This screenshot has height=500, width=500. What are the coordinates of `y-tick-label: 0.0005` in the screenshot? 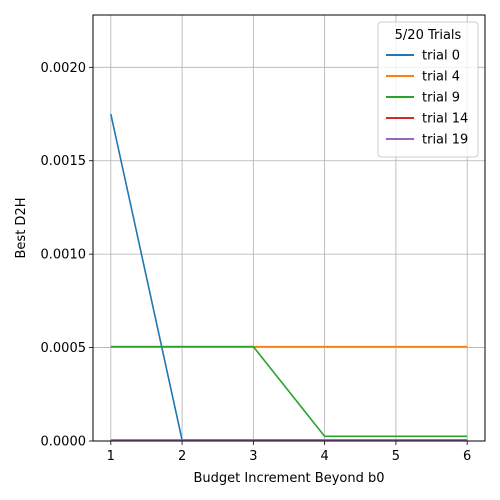 It's located at (64, 348).